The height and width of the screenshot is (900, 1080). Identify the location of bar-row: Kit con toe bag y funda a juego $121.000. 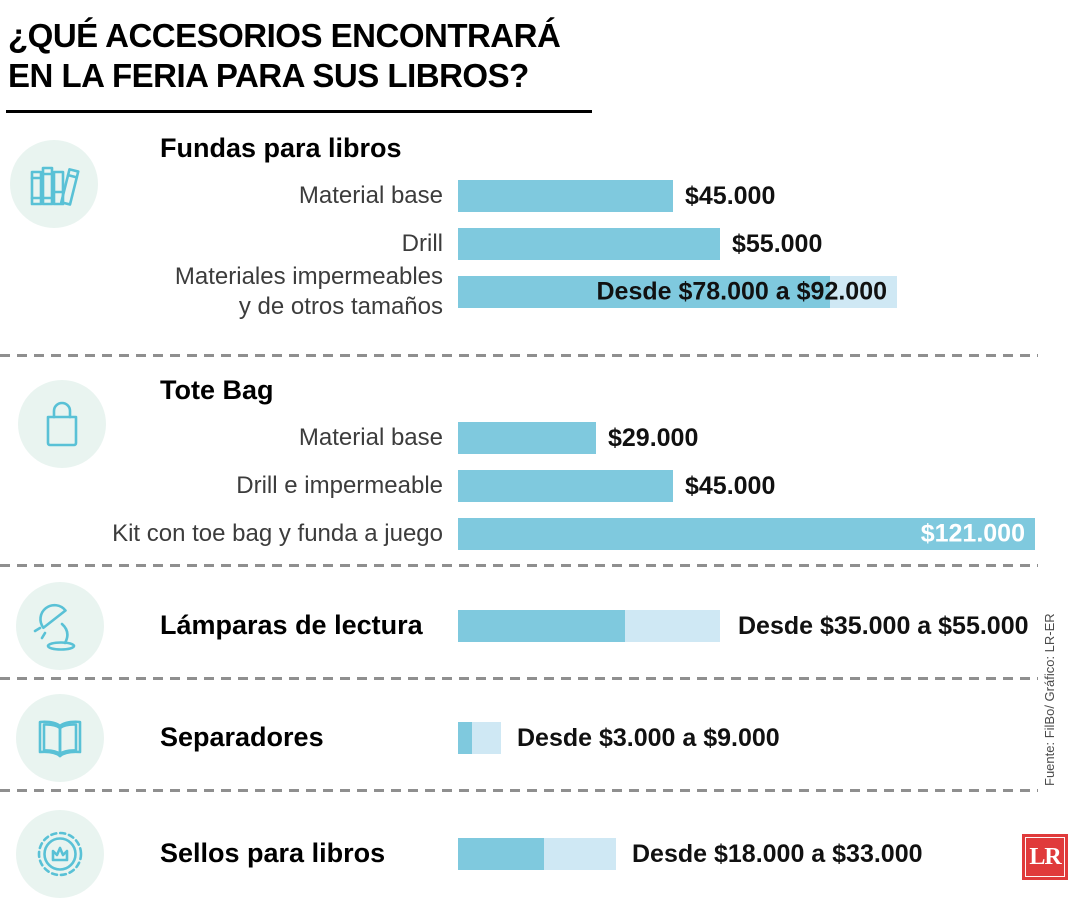
(540, 534).